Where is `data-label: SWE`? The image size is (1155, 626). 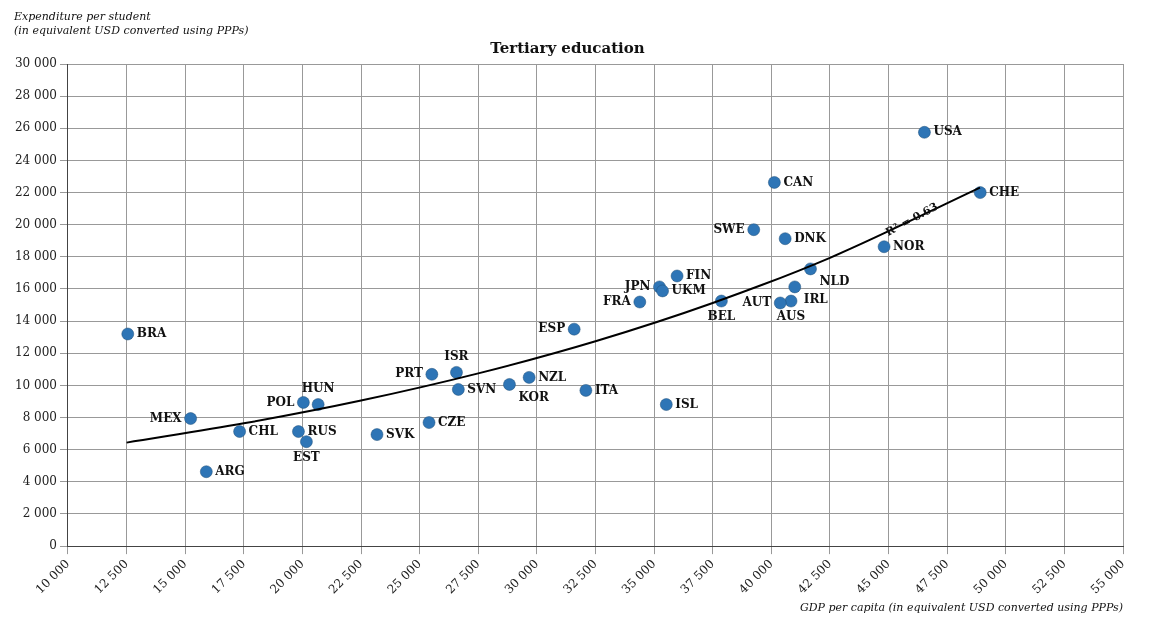 data-label: SWE is located at coordinates (729, 228).